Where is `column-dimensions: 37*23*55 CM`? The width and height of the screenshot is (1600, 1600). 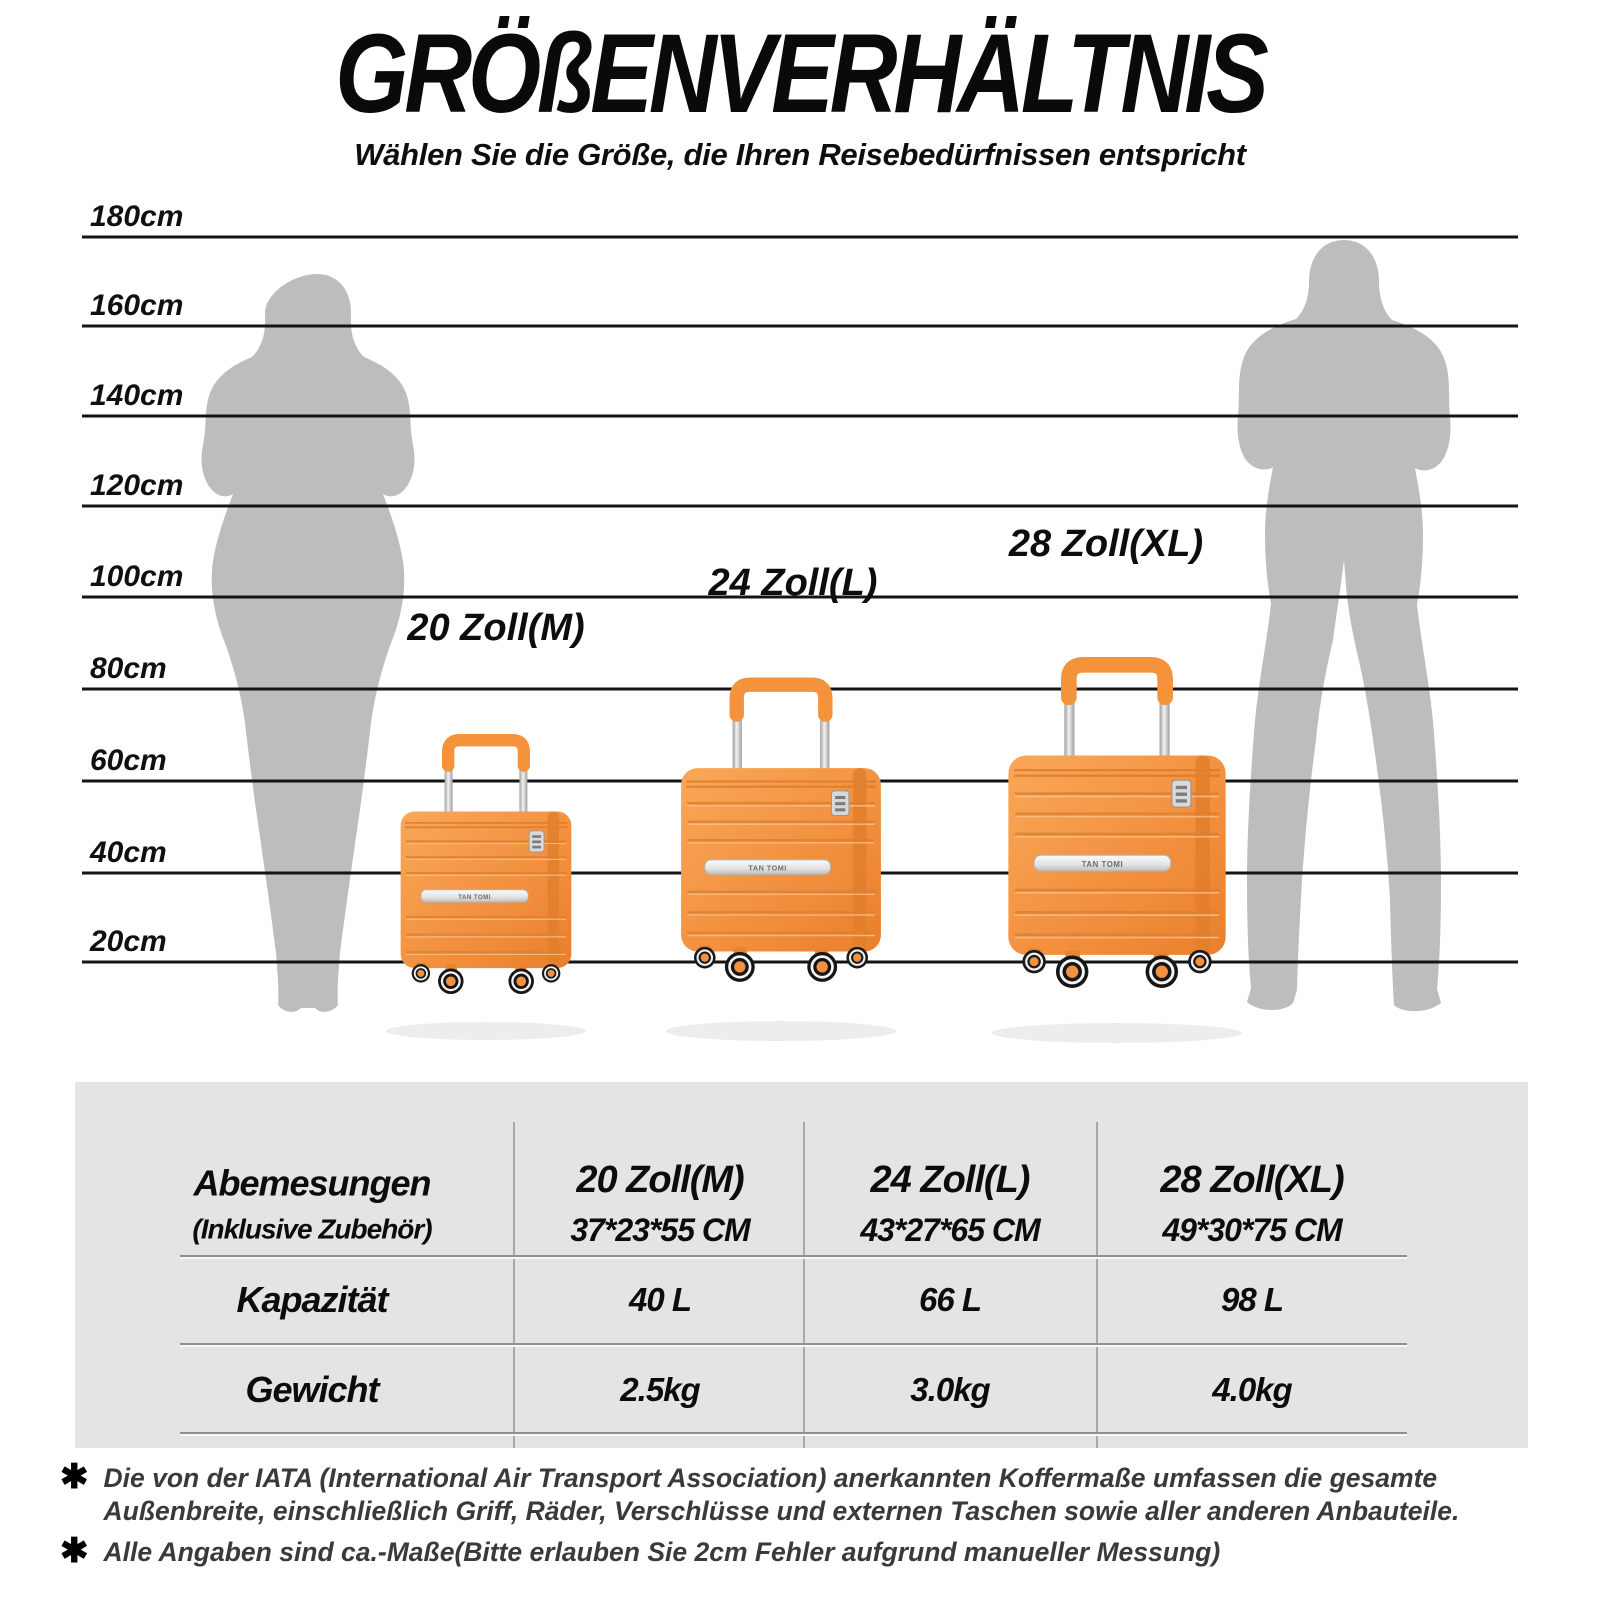
column-dimensions: 37*23*55 CM is located at coordinates (660, 1230).